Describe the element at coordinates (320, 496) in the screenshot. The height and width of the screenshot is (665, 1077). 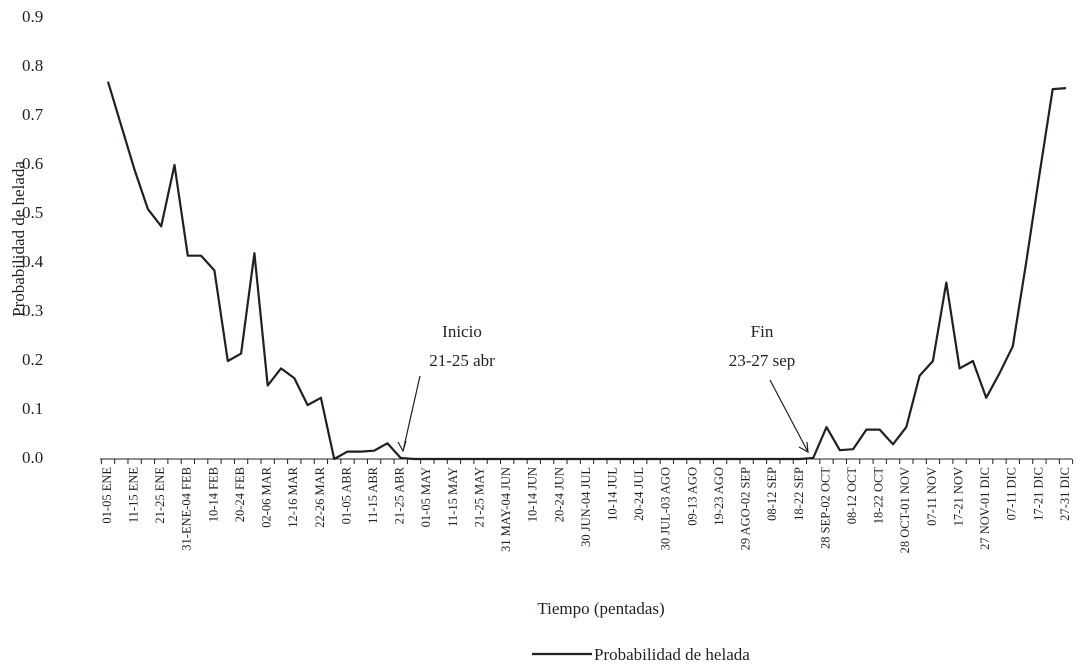
I see `x-tick-label: 22-26 MAR` at that location.